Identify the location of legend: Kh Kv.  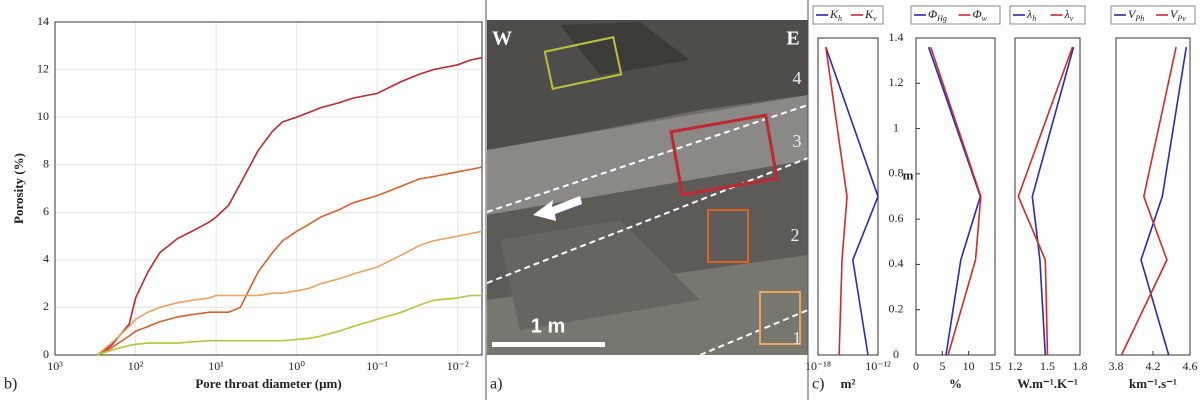
(848, 15).